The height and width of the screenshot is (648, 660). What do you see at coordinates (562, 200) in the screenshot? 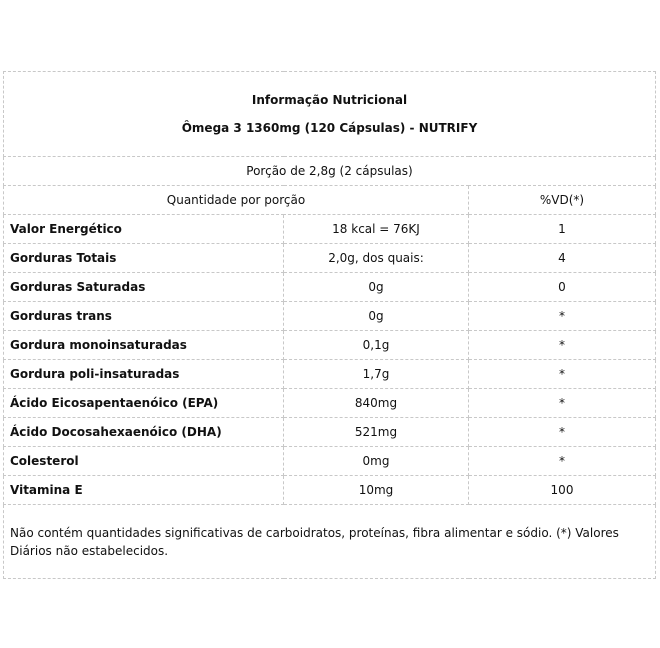
I see `vd-header: %VD(*)` at bounding box center [562, 200].